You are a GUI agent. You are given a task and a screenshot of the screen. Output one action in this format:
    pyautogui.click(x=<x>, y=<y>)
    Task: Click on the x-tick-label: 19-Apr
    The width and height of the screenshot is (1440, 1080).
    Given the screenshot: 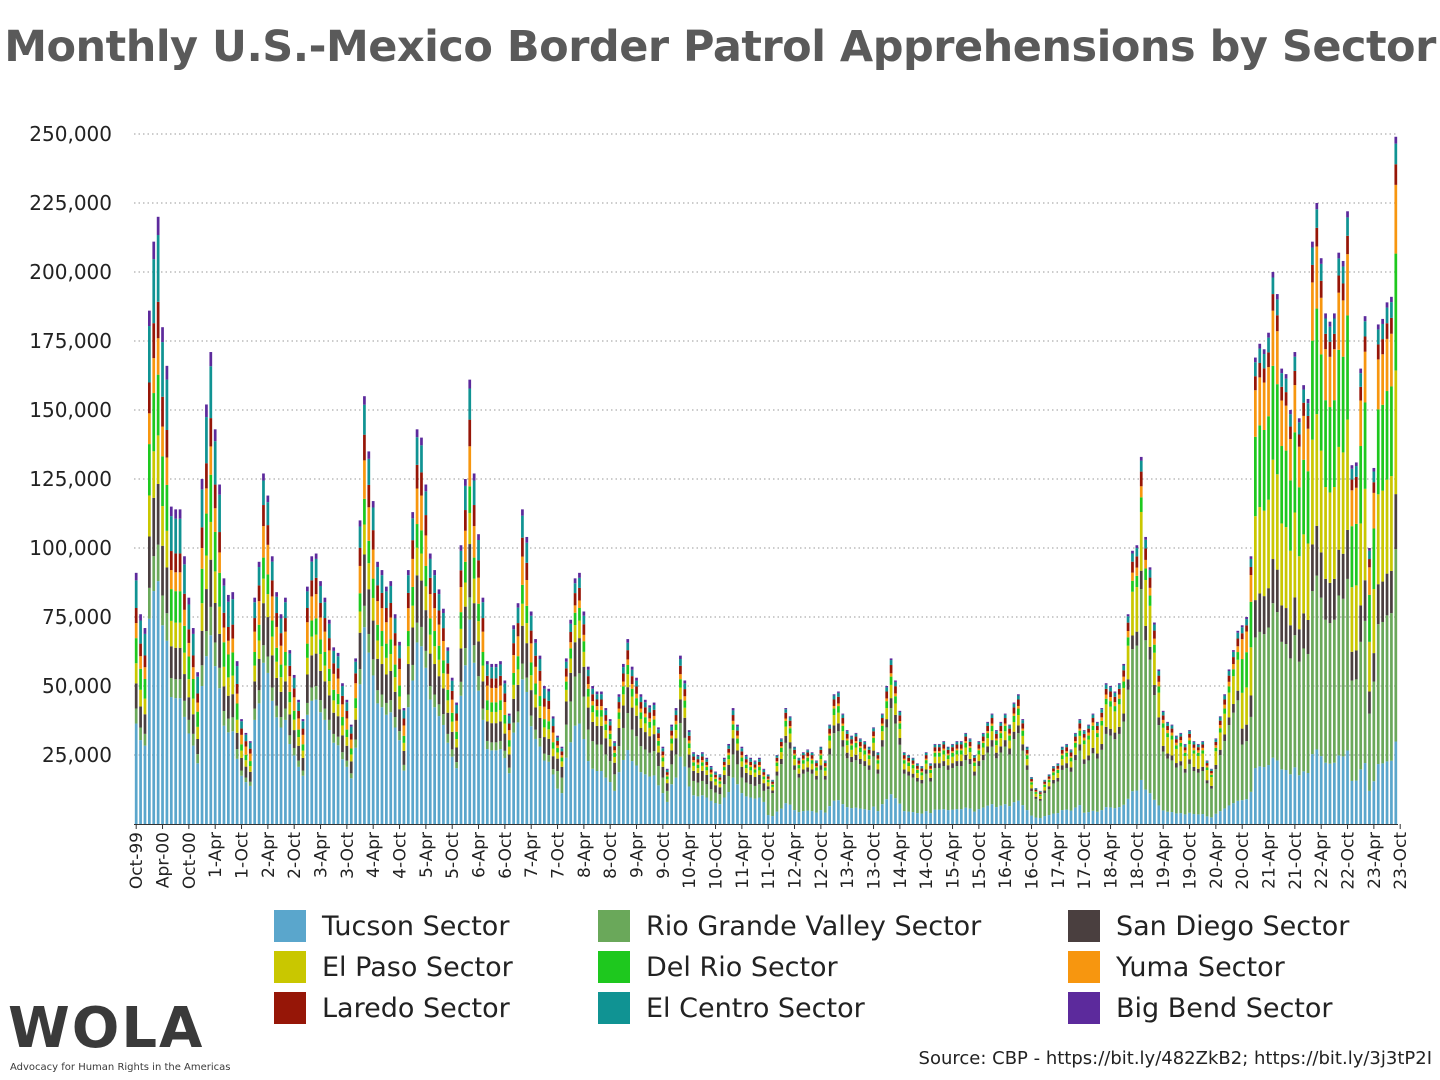 What is the action you would take?
    pyautogui.click(x=1164, y=860)
    